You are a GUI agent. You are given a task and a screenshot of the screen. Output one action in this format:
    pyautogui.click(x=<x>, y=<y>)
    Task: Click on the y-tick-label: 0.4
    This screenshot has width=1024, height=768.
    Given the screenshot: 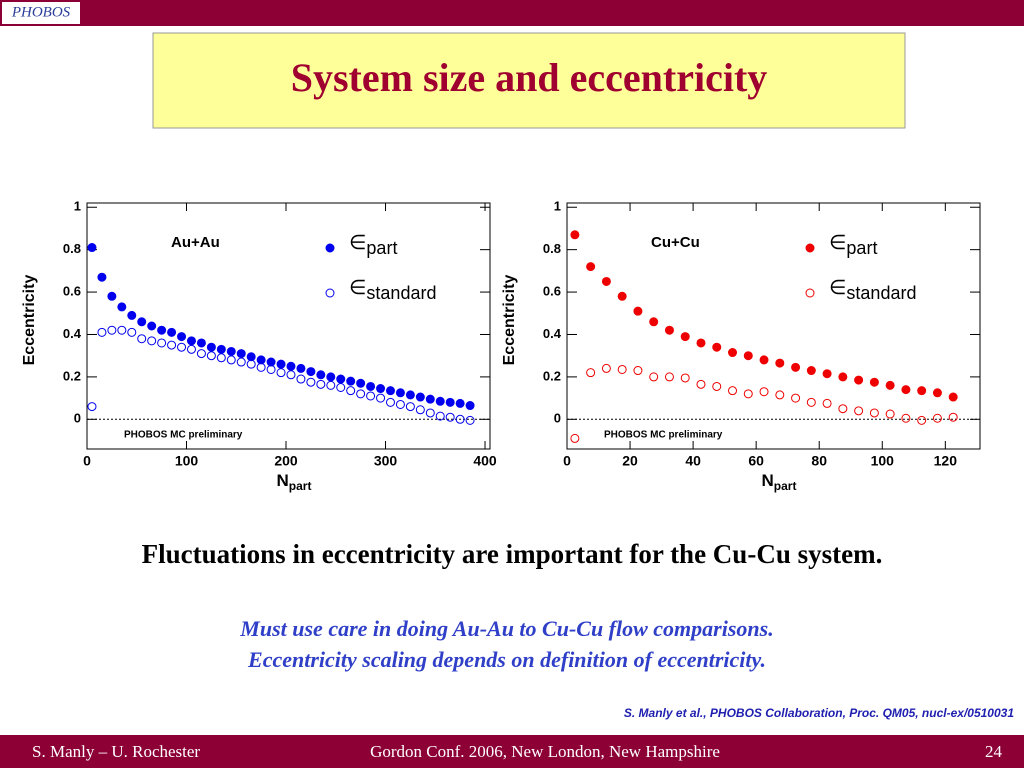 What is the action you would take?
    pyautogui.click(x=552, y=333)
    